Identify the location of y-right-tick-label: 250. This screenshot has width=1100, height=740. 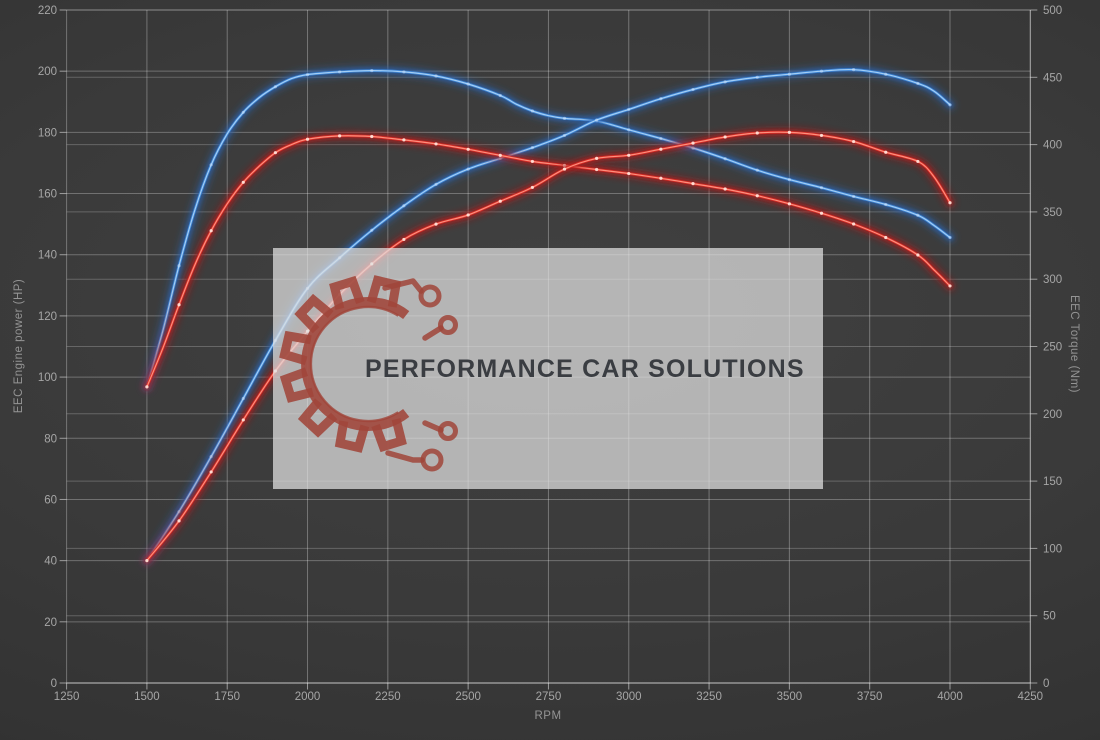
(1052, 348).